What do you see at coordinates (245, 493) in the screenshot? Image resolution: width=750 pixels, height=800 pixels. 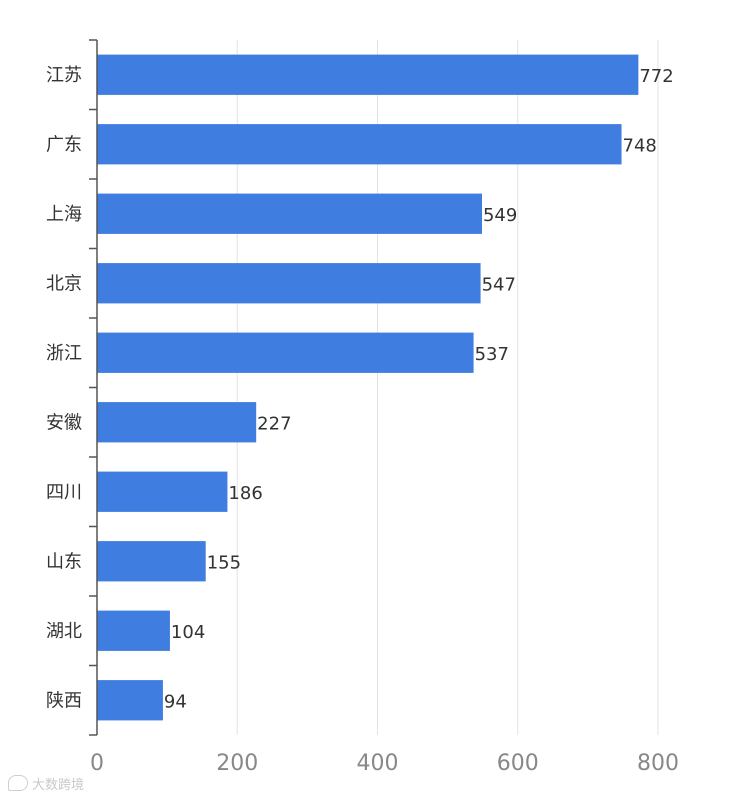 I see `data-label-7: 186` at bounding box center [245, 493].